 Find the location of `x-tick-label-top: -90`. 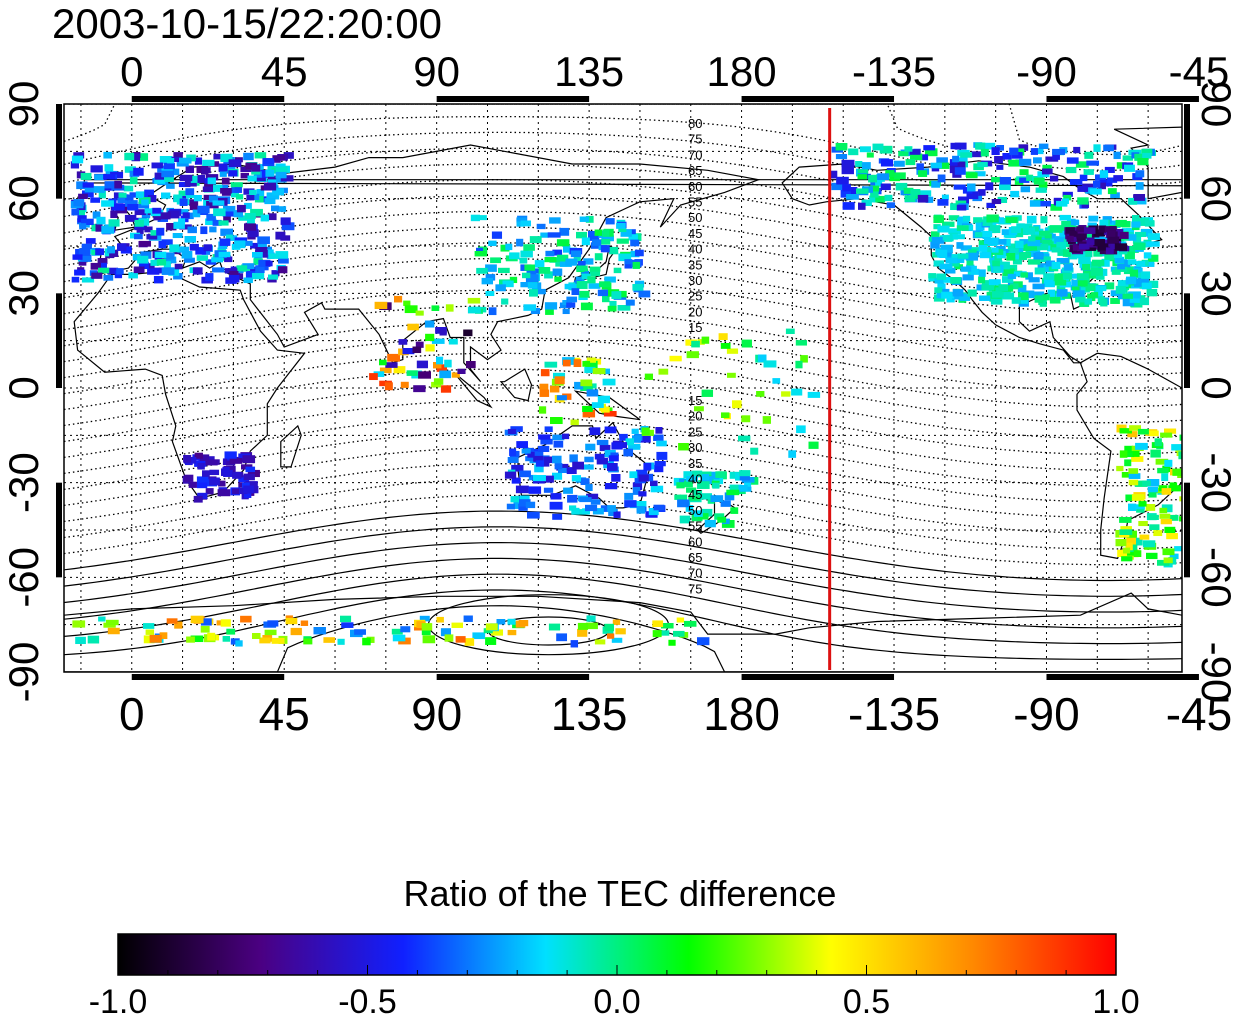

x-tick-label-top: -90 is located at coordinates (1046, 71).